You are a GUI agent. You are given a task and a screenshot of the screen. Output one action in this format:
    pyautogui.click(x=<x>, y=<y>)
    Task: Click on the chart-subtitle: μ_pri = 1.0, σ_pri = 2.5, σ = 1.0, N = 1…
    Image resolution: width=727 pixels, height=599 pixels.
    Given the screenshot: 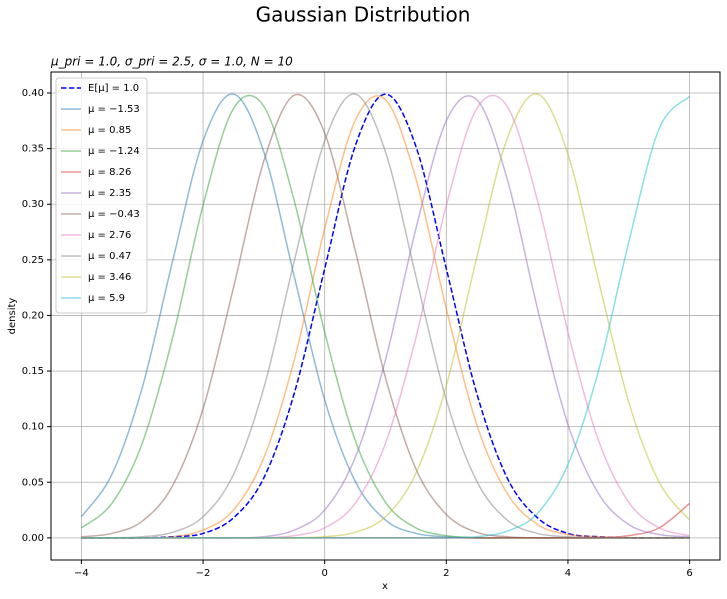 What is the action you would take?
    pyautogui.click(x=171, y=62)
    